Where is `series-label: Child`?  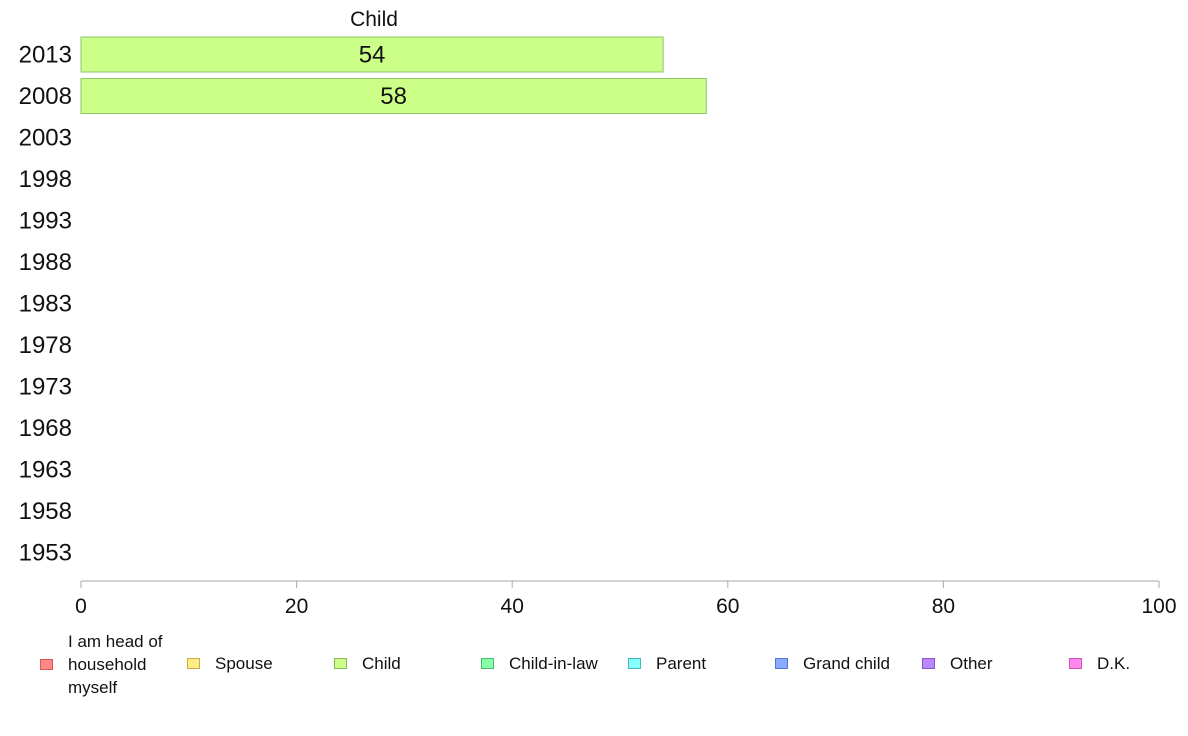 series-label: Child is located at coordinates (374, 19).